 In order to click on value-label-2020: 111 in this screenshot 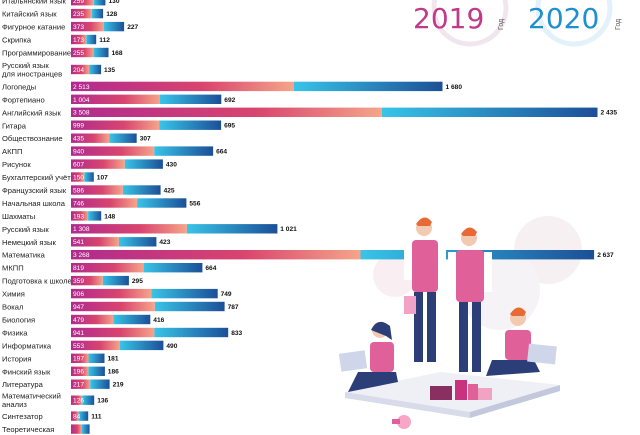, I will do `click(96, 417)`.